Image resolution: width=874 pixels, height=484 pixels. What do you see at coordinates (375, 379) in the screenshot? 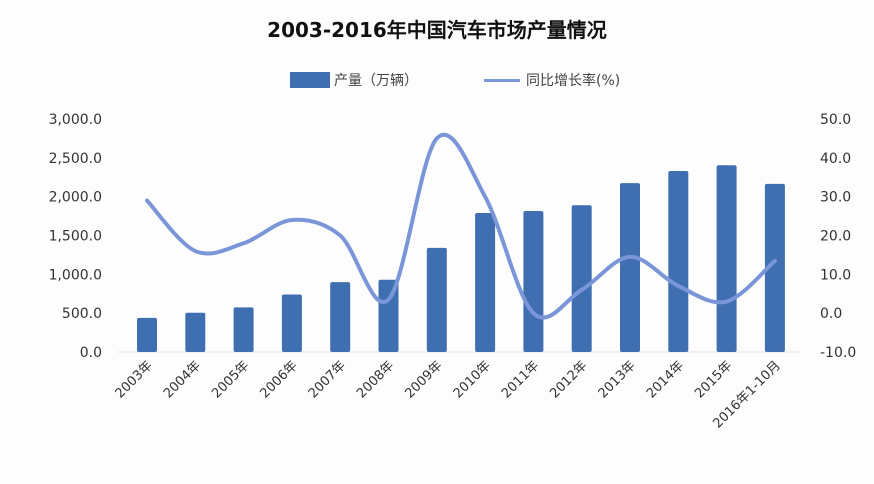
I see `x-tick-label: 2008年` at bounding box center [375, 379].